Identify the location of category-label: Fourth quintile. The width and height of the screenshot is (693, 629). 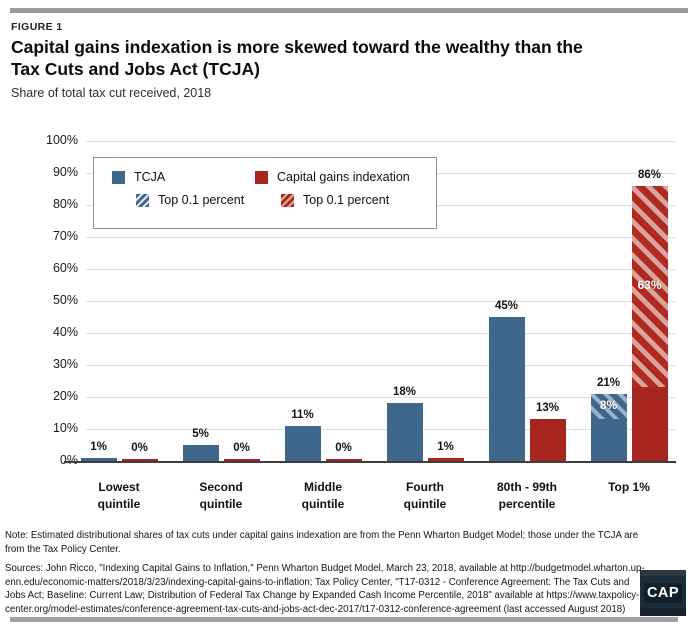
(425, 495).